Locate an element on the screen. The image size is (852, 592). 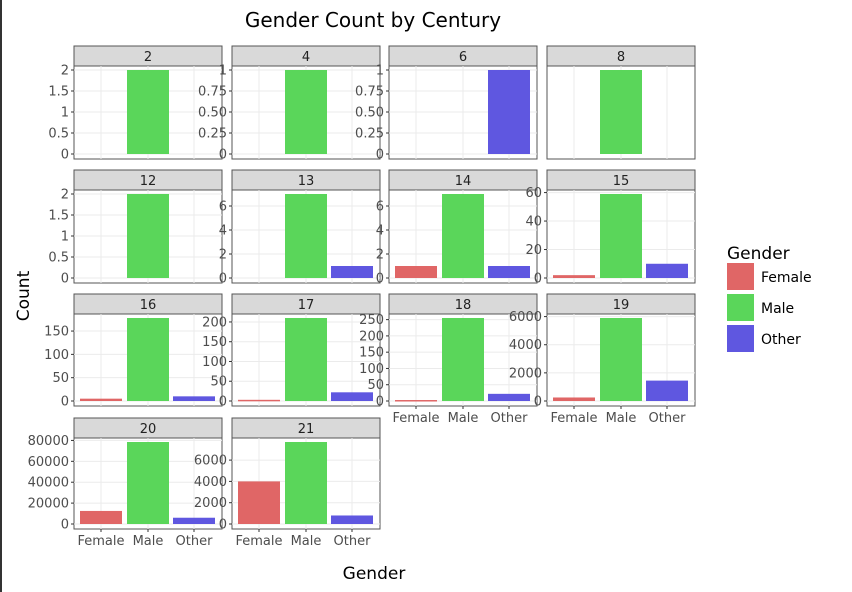
facet-strip-label: 20 is located at coordinates (148, 429).